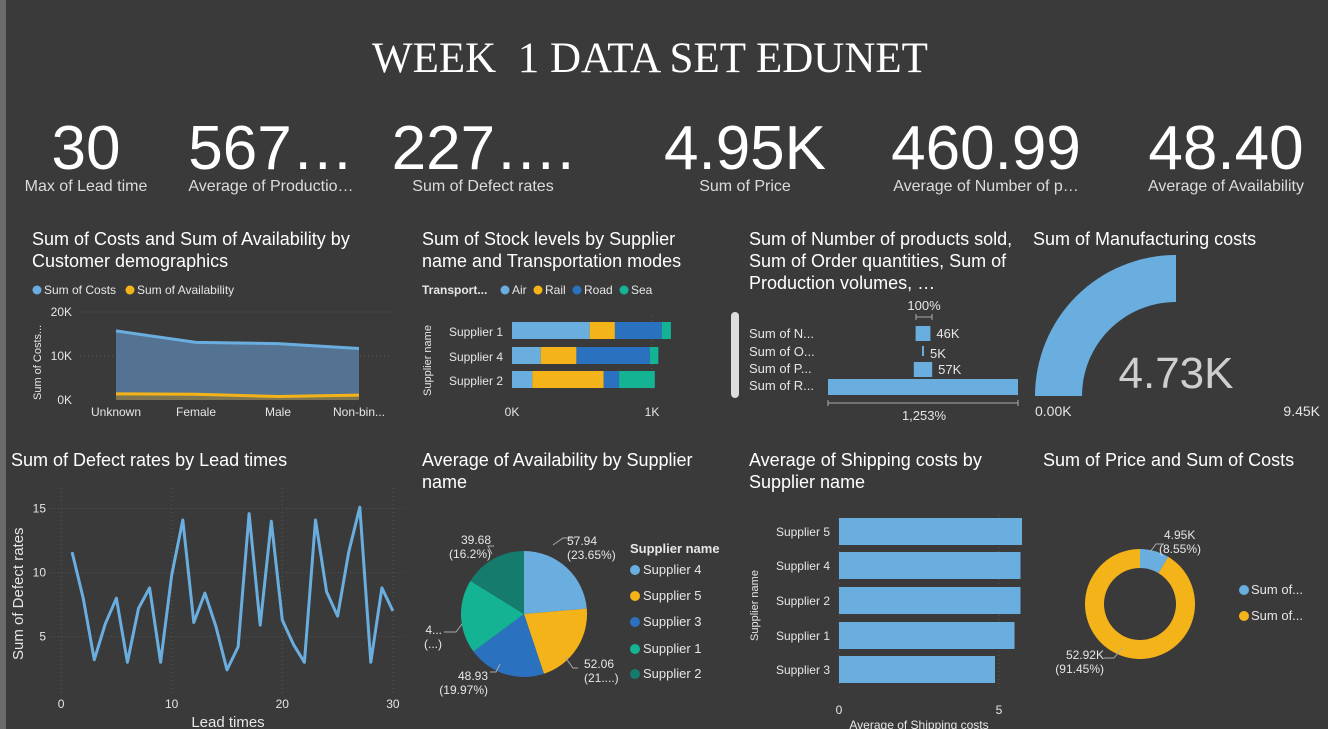 The width and height of the screenshot is (1328, 729). What do you see at coordinates (476, 540) in the screenshot?
I see `data-label: 39.68` at bounding box center [476, 540].